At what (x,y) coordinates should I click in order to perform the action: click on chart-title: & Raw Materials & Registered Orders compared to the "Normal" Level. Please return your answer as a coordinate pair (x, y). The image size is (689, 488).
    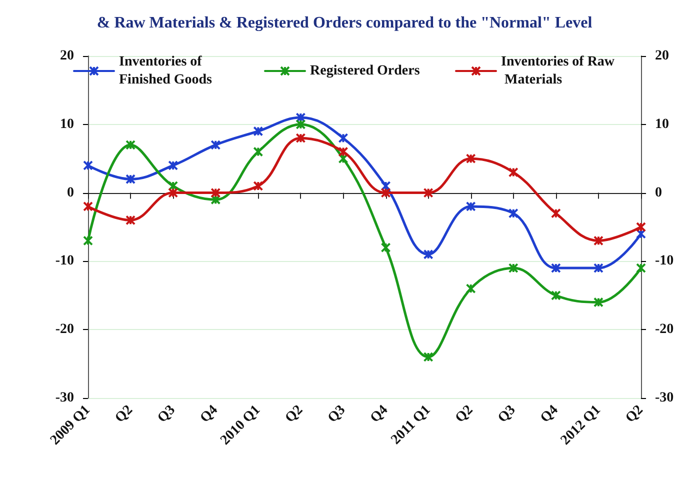
    Looking at the image, I should click on (344, 23).